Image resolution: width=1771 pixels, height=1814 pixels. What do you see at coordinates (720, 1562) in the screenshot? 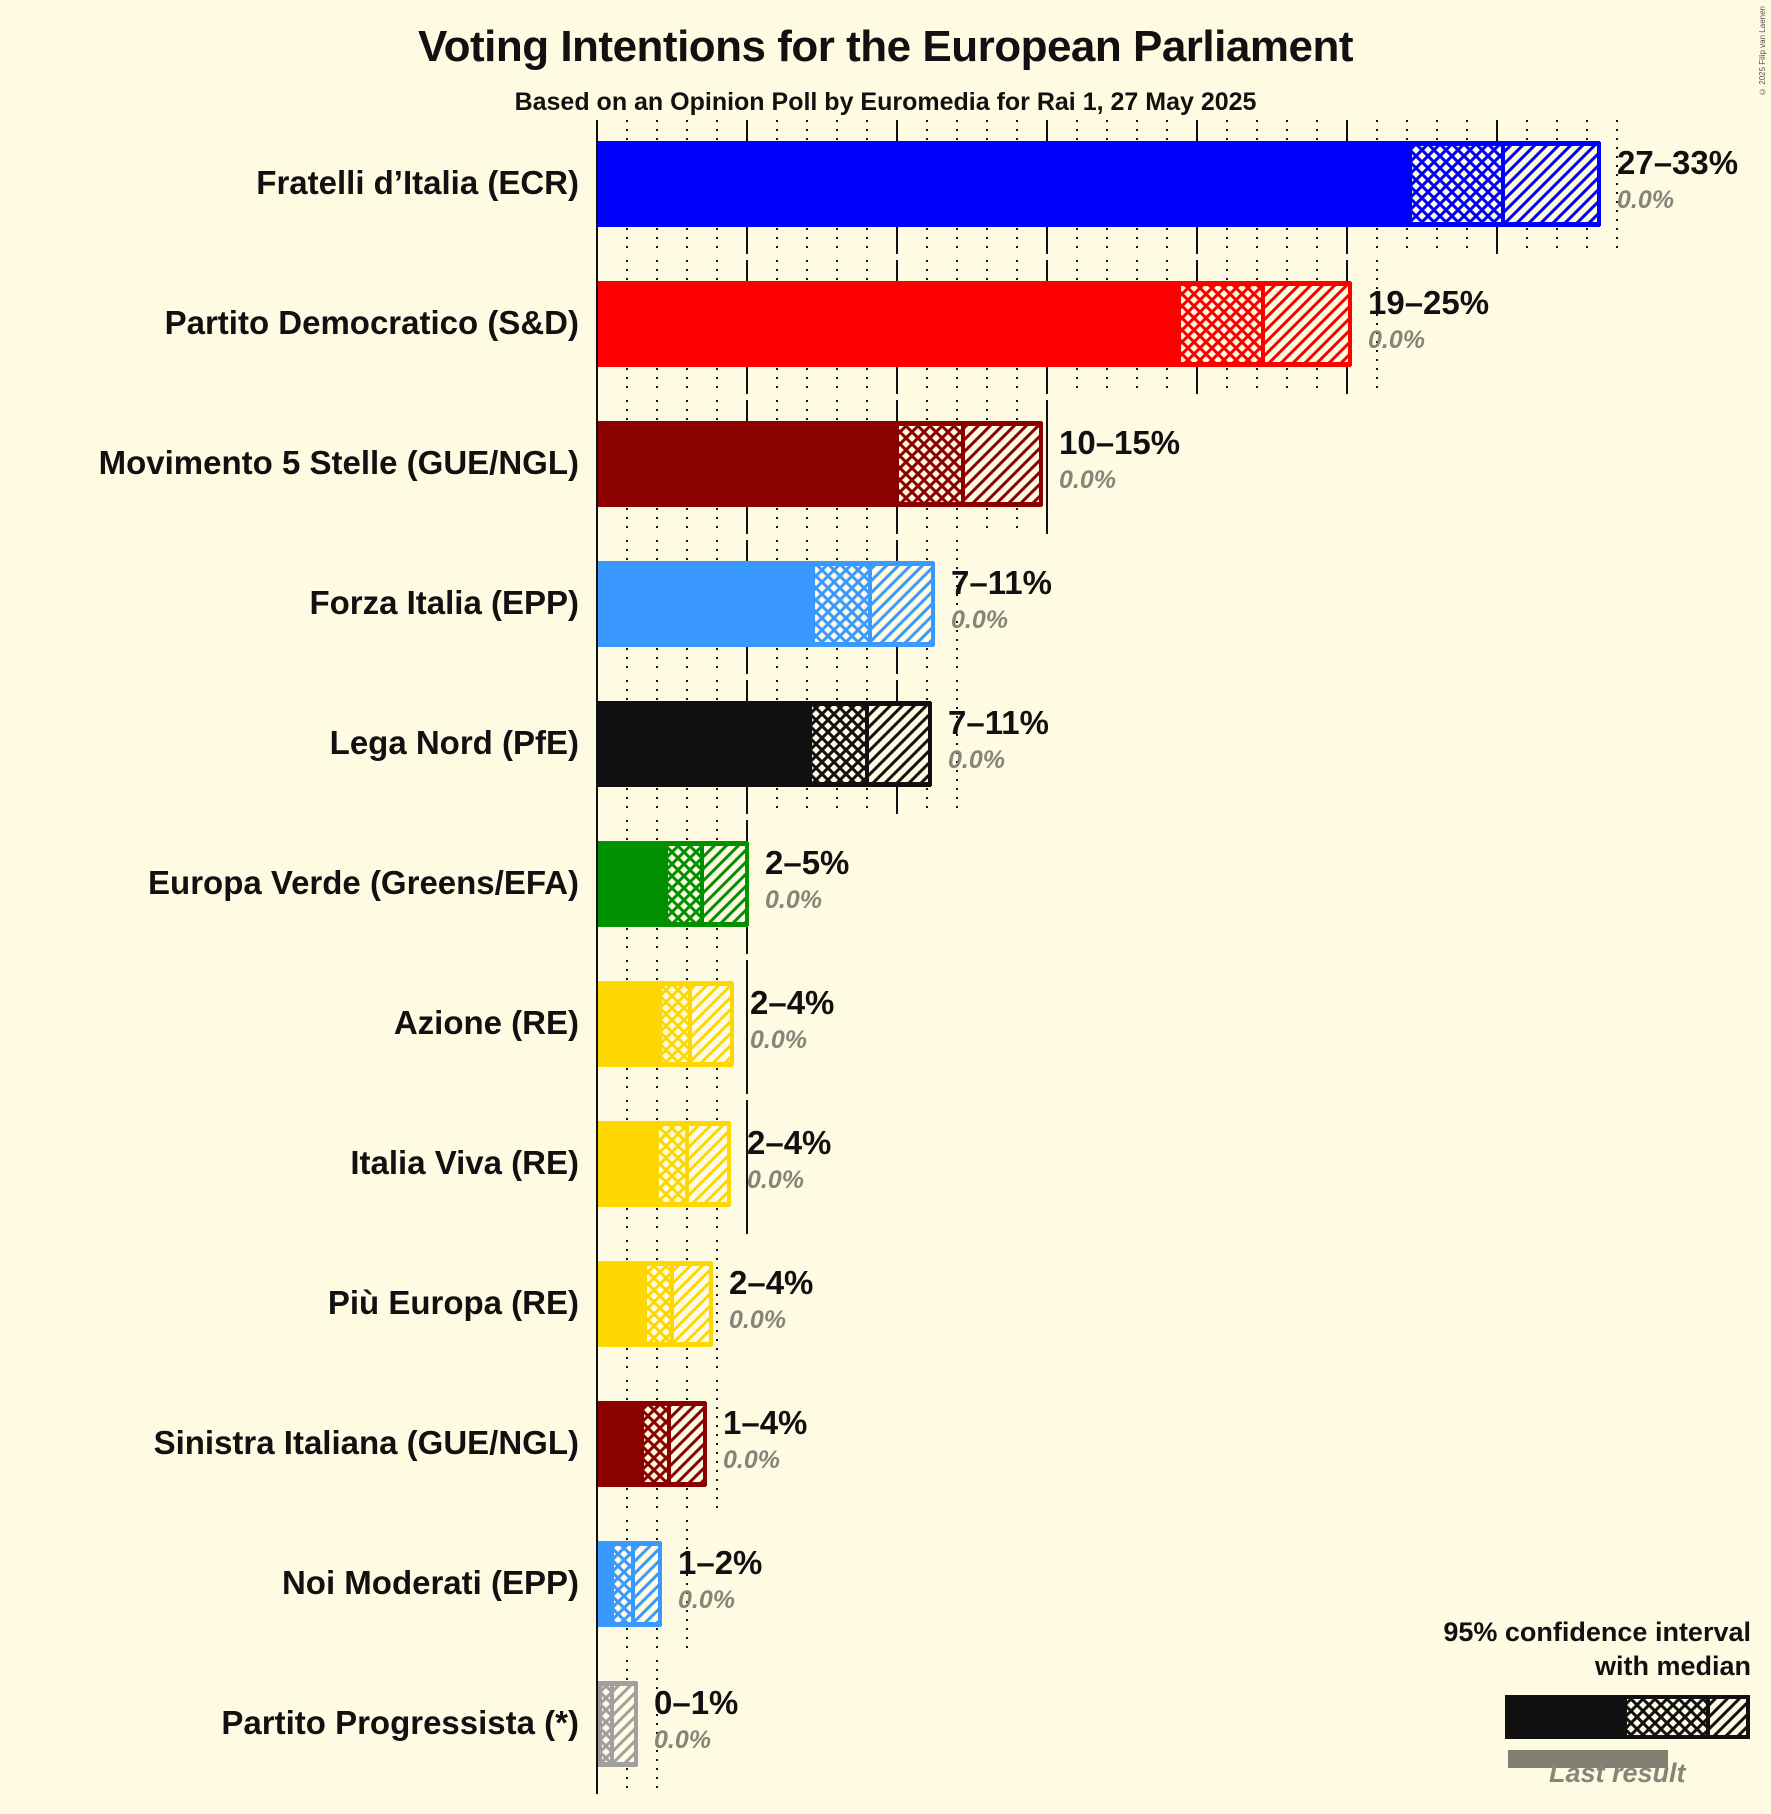
I see `range-label: 1–2%` at bounding box center [720, 1562].